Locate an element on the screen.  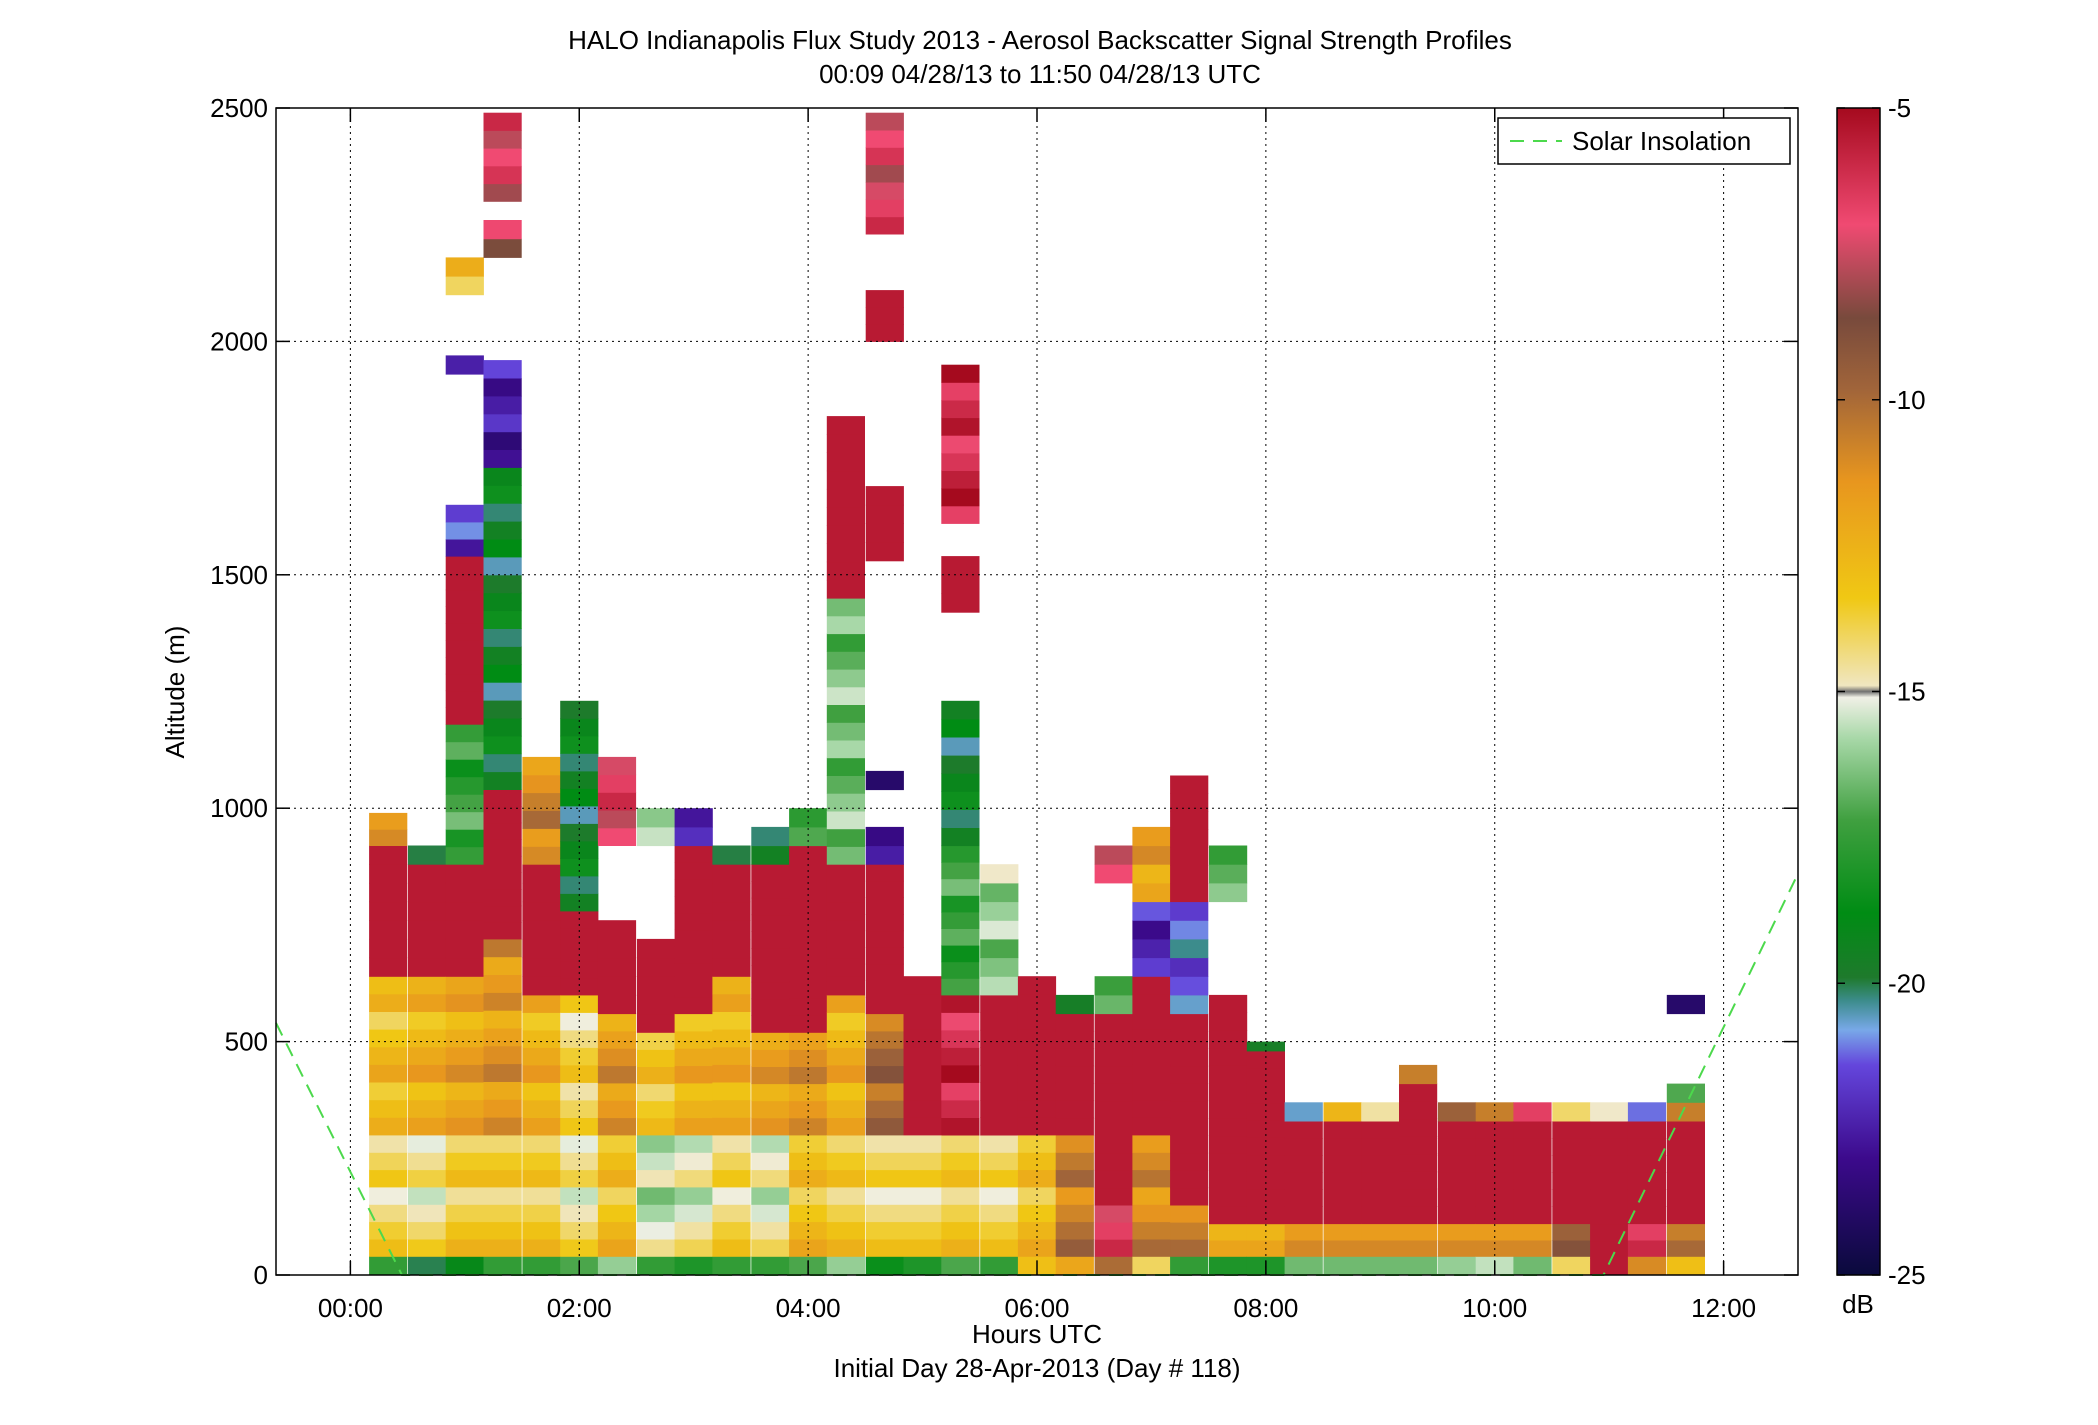
y-tick-label: 2000 is located at coordinates (239, 341).